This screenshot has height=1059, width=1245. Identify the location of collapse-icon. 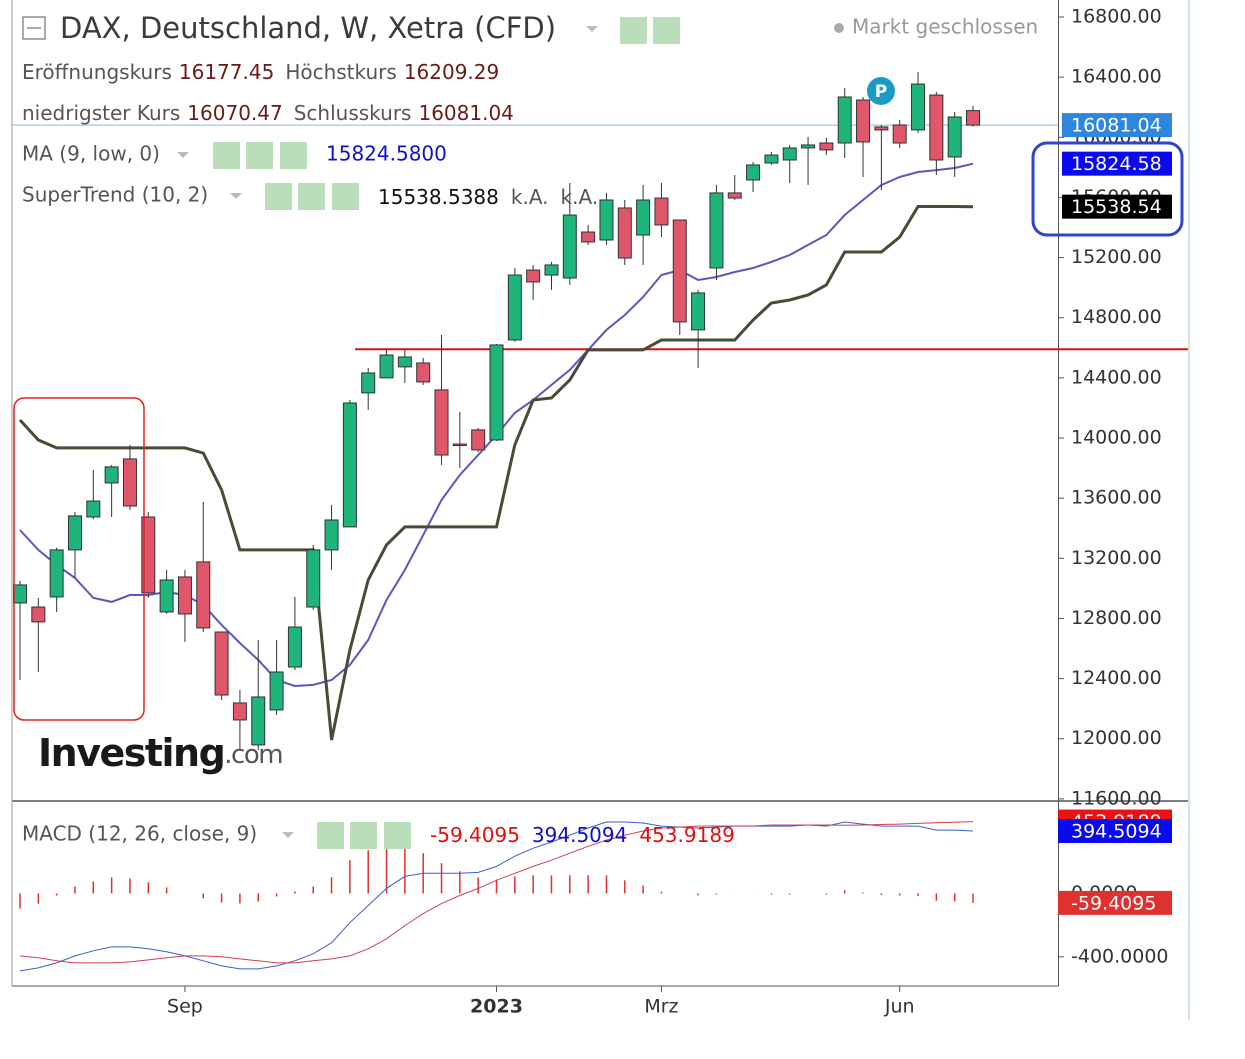
(34, 28).